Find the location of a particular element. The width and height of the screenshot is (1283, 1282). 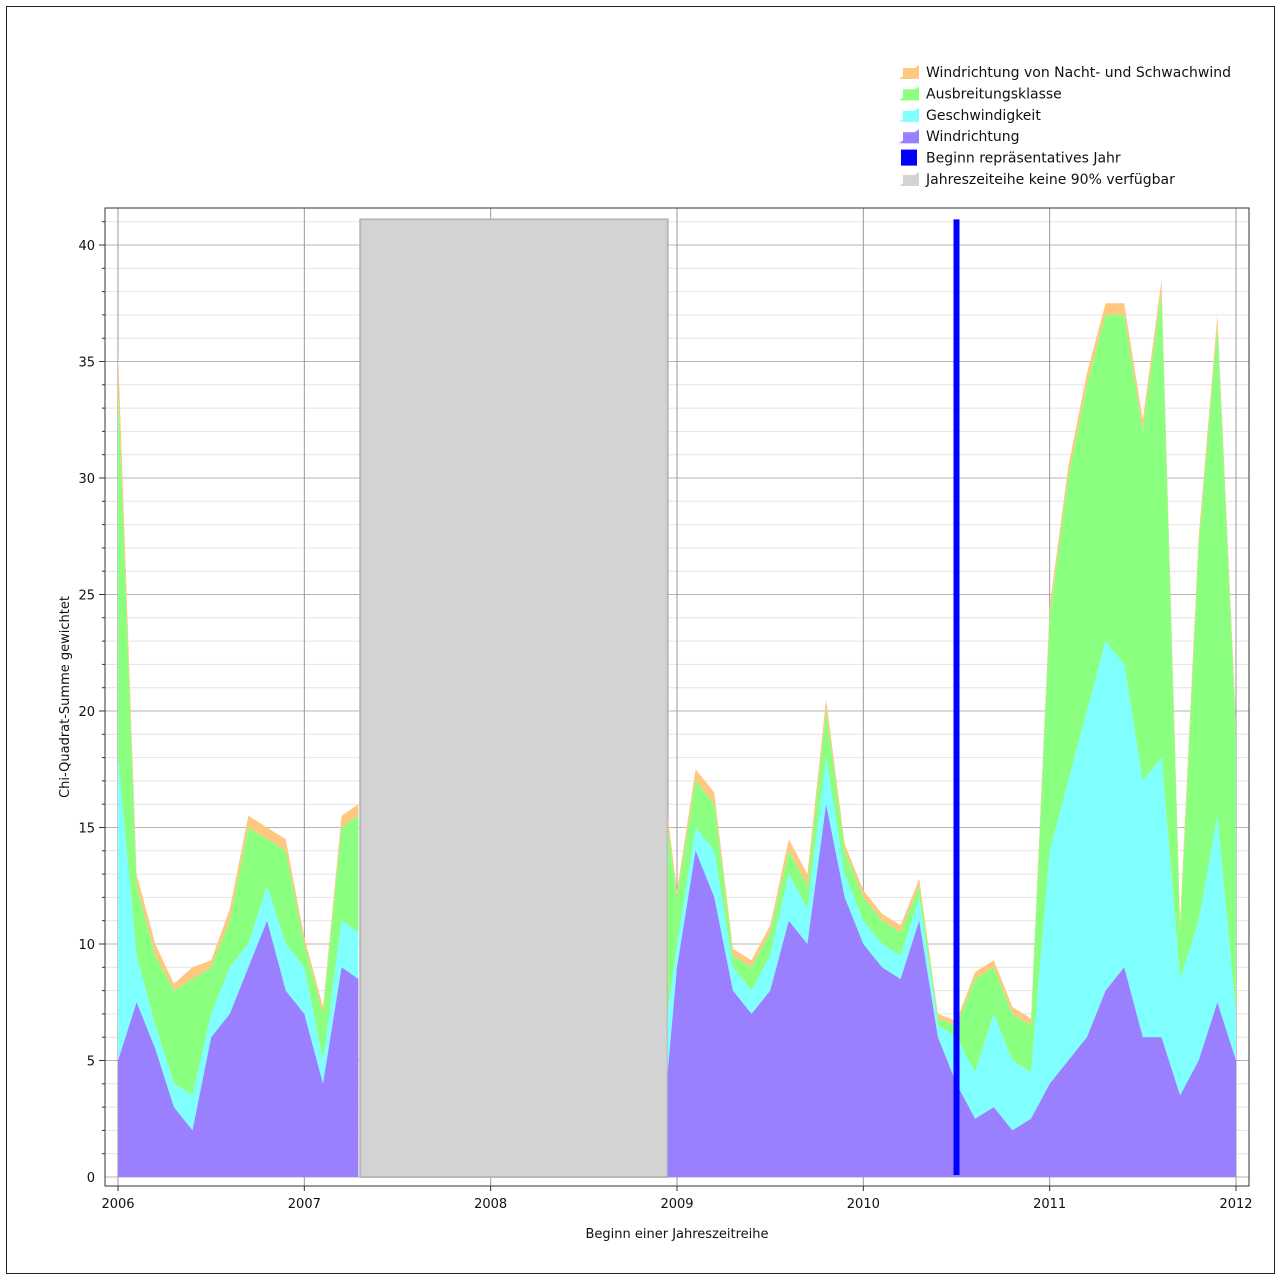

y-tick-label: 20 is located at coordinates (86, 712).